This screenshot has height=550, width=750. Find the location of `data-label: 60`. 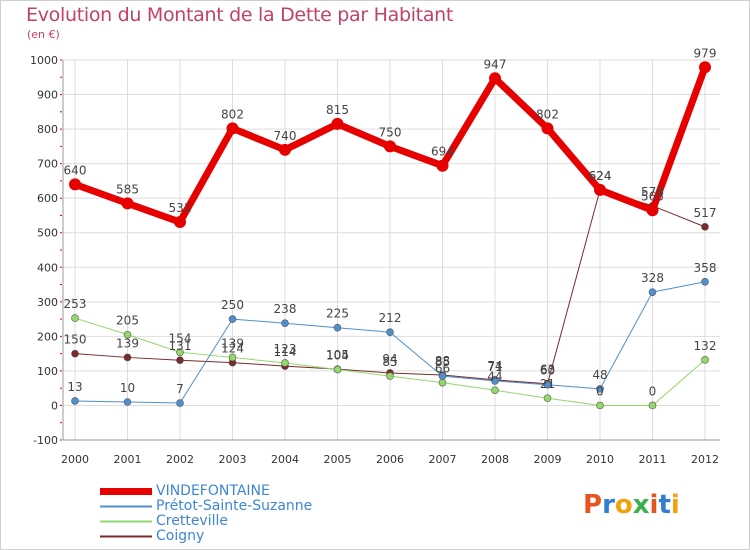

data-label: 60 is located at coordinates (547, 371).